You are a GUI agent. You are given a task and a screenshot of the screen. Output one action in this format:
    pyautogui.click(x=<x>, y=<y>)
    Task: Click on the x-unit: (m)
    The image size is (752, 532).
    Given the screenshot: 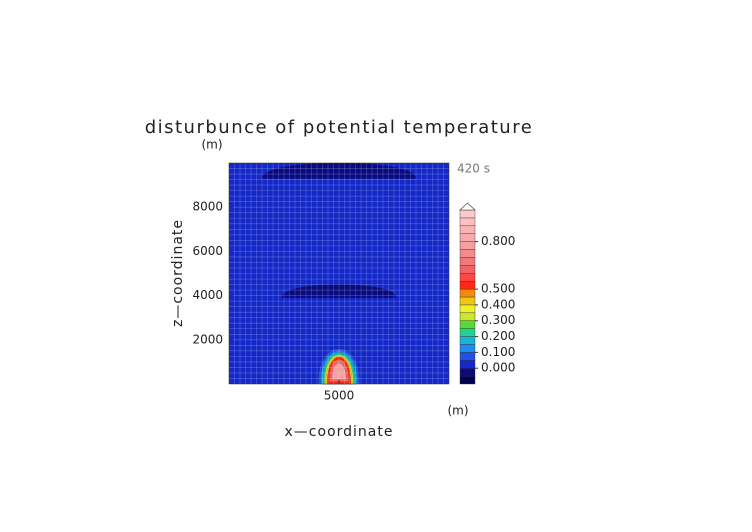 What is the action you would take?
    pyautogui.click(x=457, y=411)
    